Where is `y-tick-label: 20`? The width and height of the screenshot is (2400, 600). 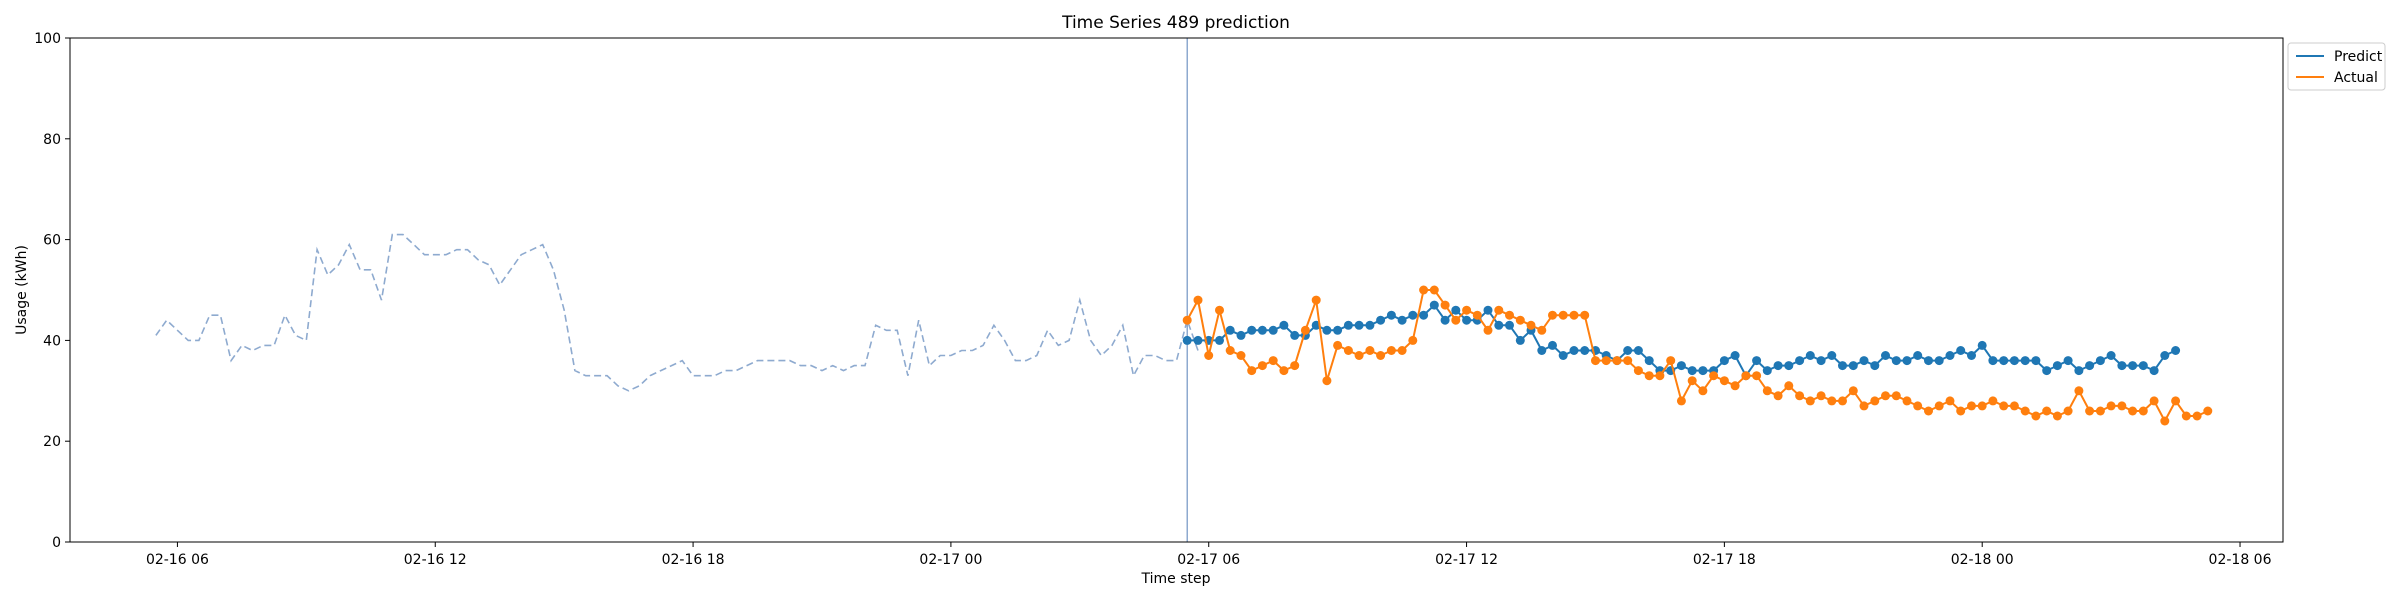
y-tick-label: 20 is located at coordinates (52, 442).